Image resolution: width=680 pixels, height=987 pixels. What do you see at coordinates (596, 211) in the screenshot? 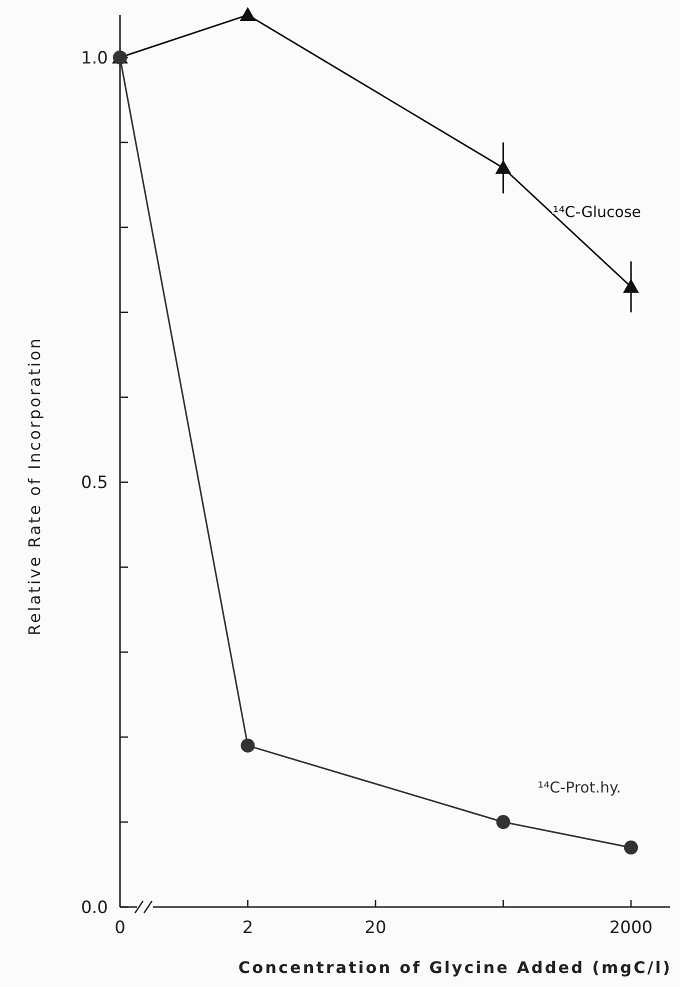
I see `series-label: ¹⁴C-Glucose` at bounding box center [596, 211].